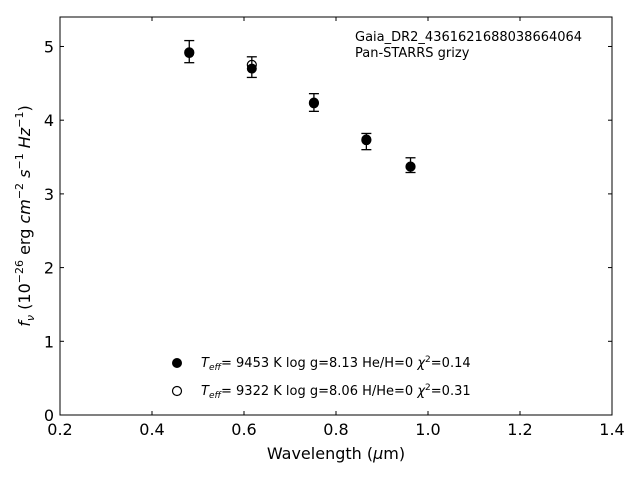  I want to click on x-tick-label: 0.4, so click(151, 429).